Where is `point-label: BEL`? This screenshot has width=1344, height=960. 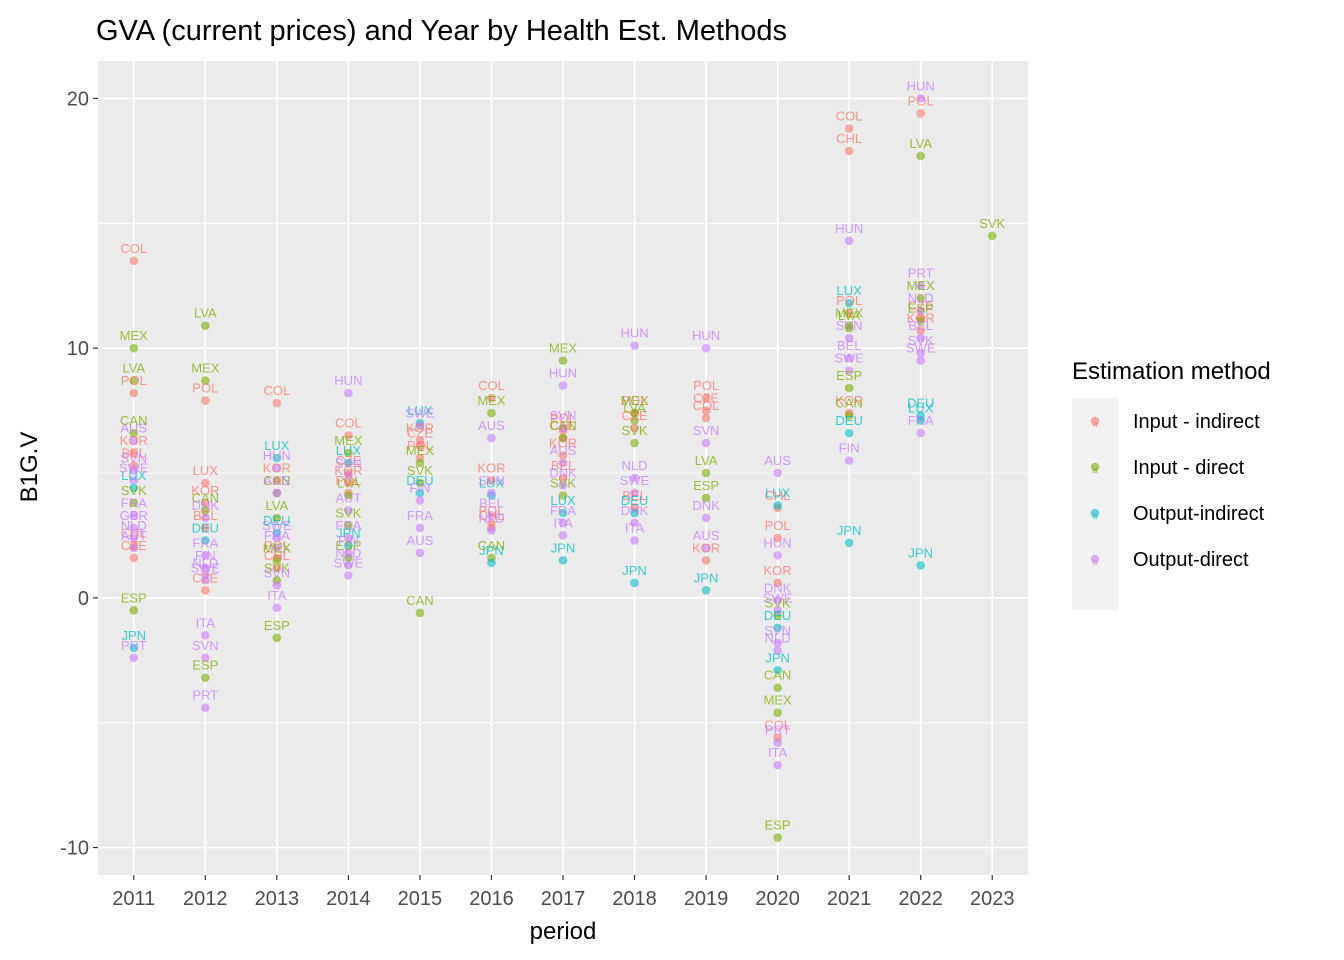 point-label: BEL is located at coordinates (133, 453).